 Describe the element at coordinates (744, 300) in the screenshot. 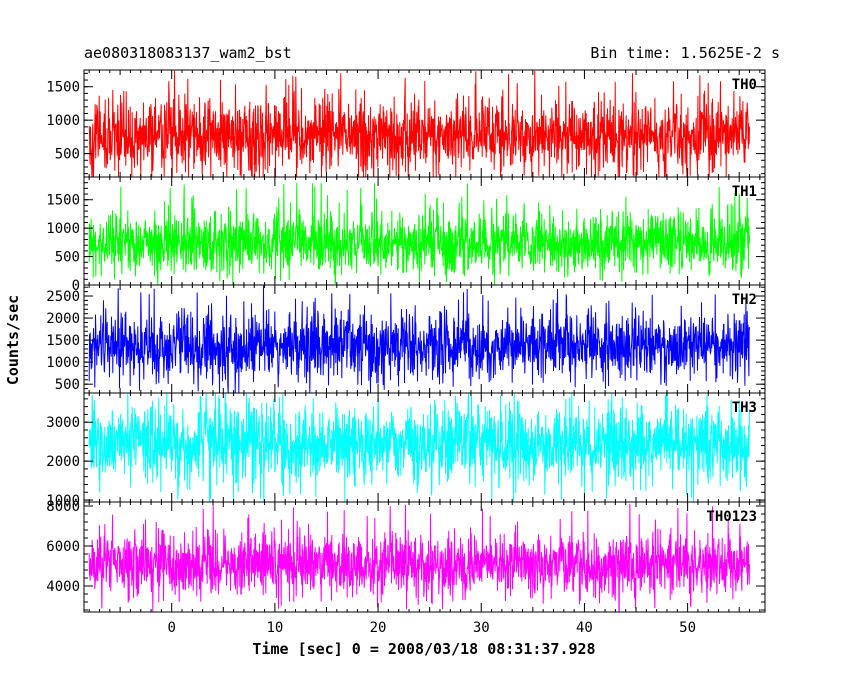

I see `panel-label-th2: TH2` at that location.